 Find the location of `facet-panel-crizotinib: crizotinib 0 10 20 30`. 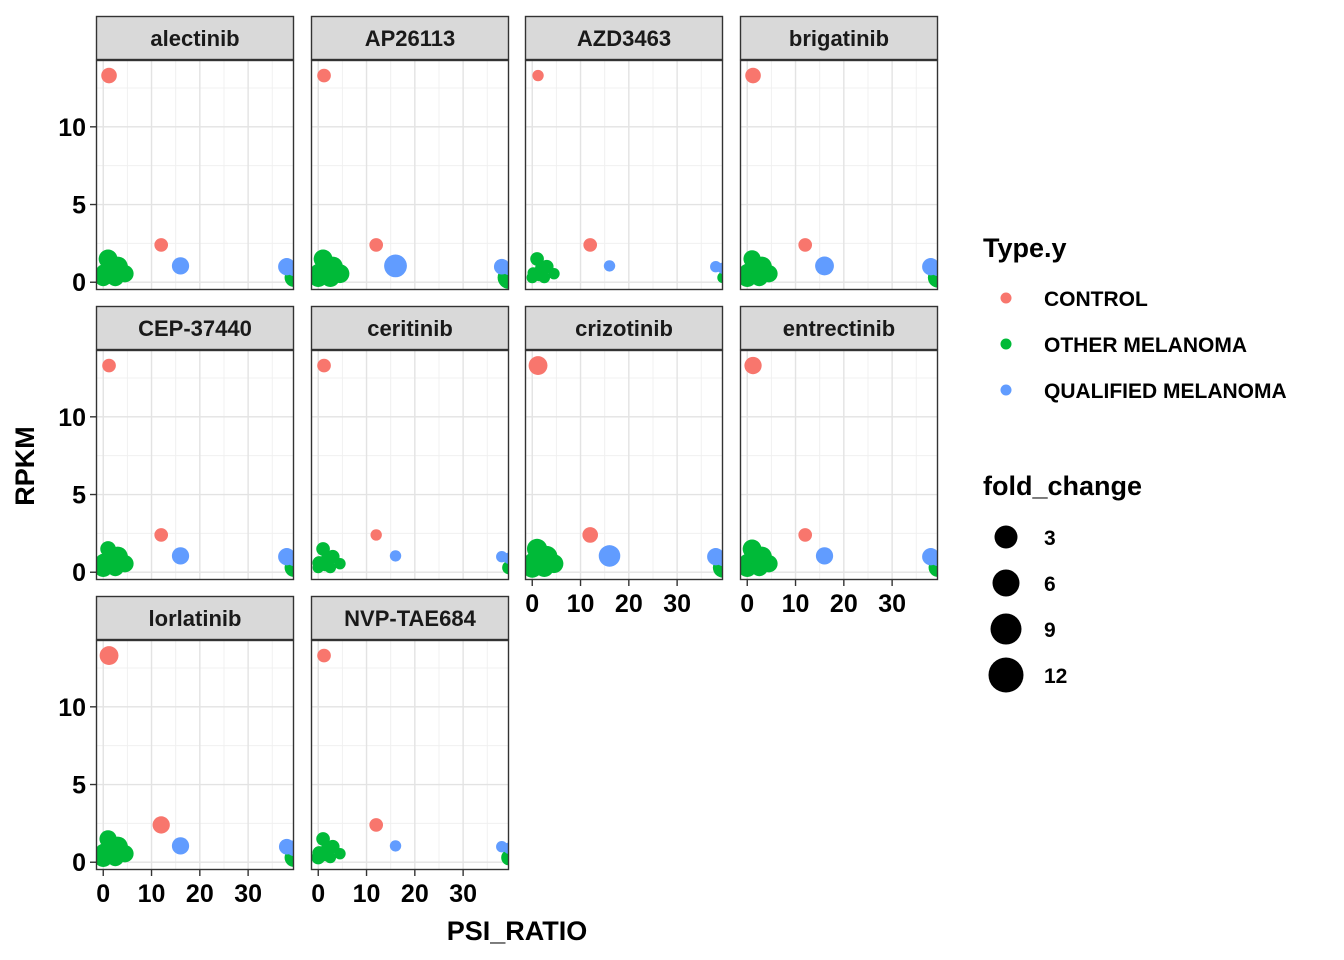

facet-panel-crizotinib: crizotinib 0 10 20 30 is located at coordinates (624, 461).